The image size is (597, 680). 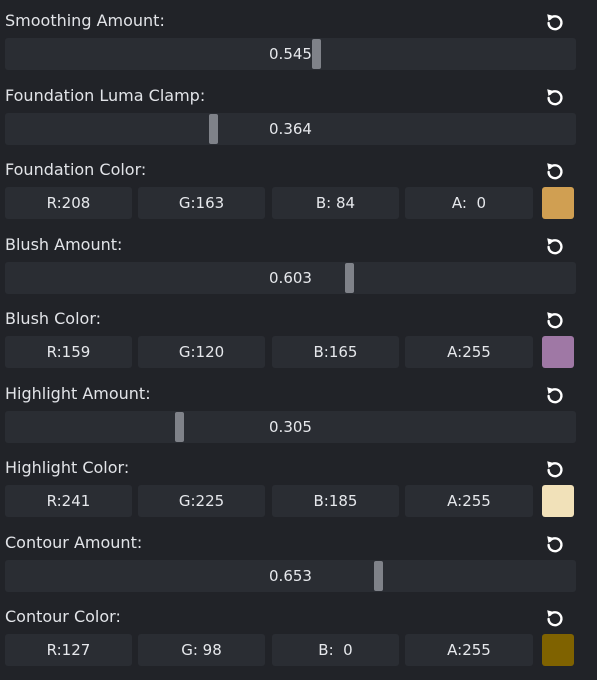 I want to click on foundation-color-label: Foundation Color:, so click(x=76, y=169).